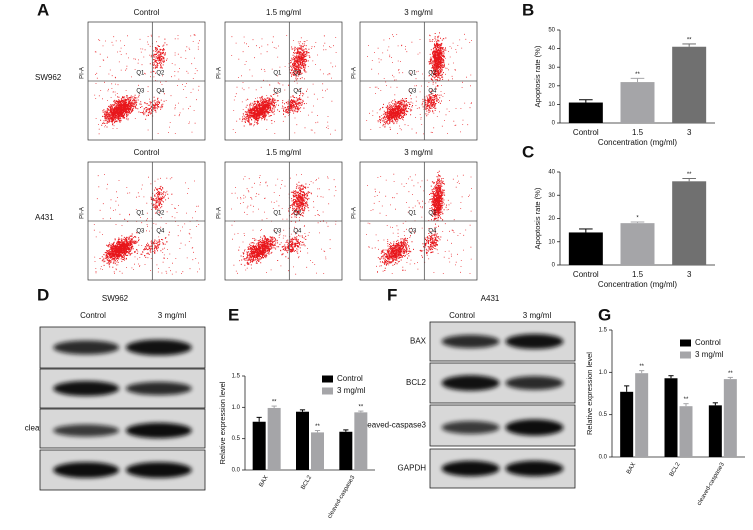 Image resolution: width=753 pixels, height=530 pixels. Describe the element at coordinates (685, 355) in the screenshot. I see `legend-swatch` at that location.